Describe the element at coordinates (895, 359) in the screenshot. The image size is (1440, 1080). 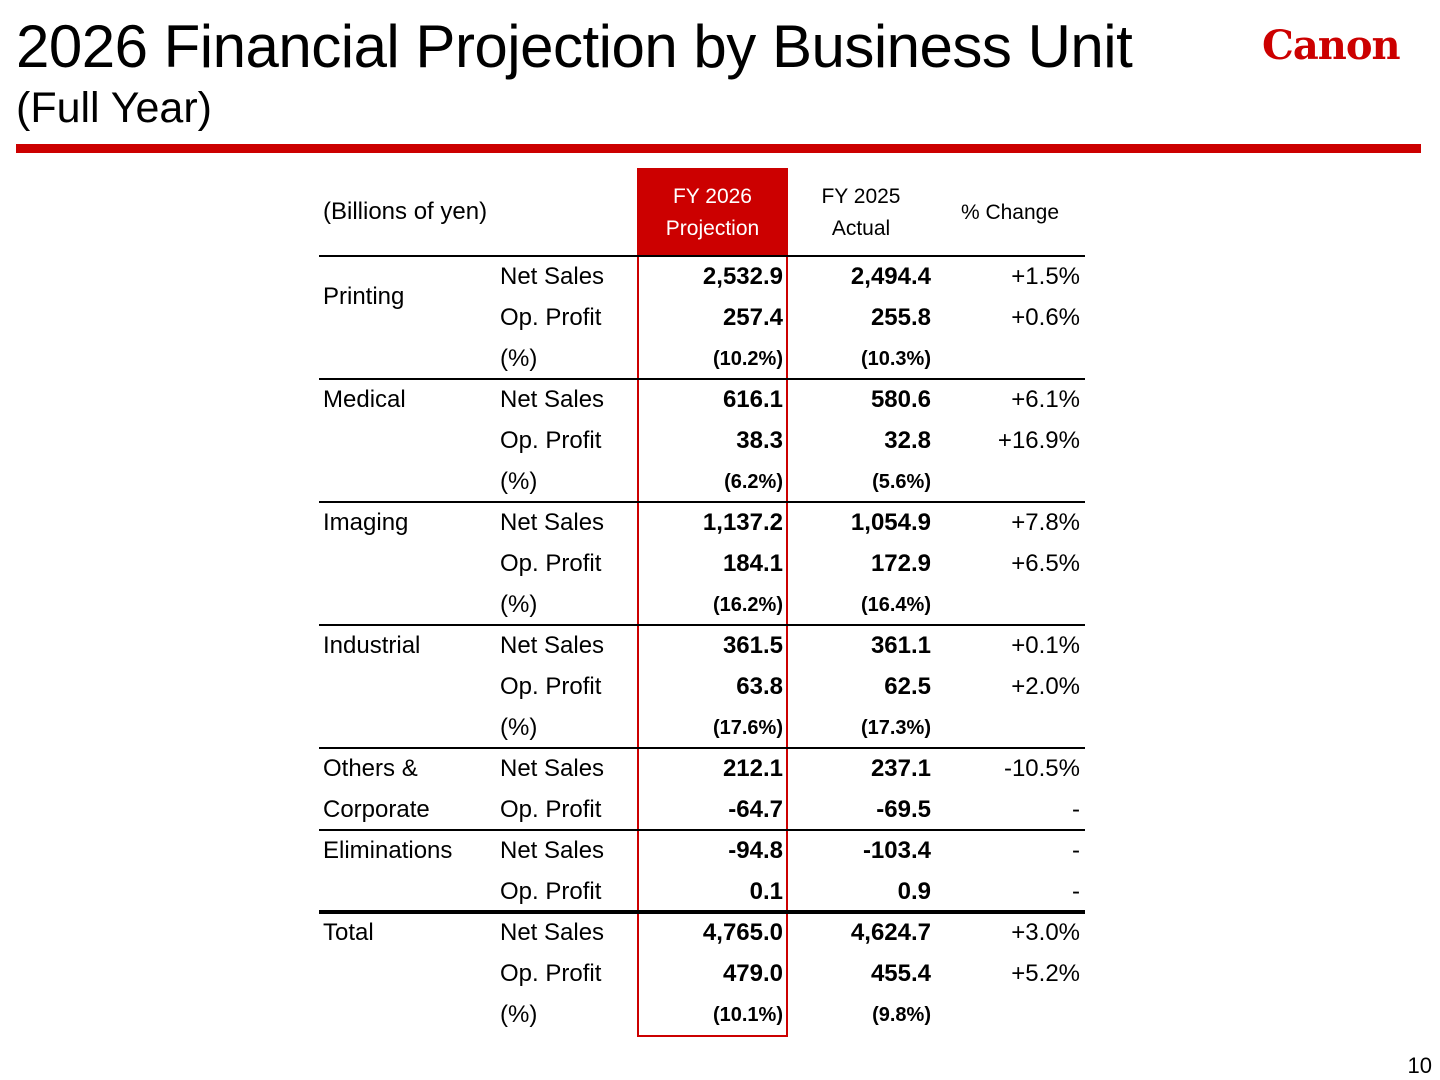
I see `fy2025-actual-value: (10.3%)` at that location.